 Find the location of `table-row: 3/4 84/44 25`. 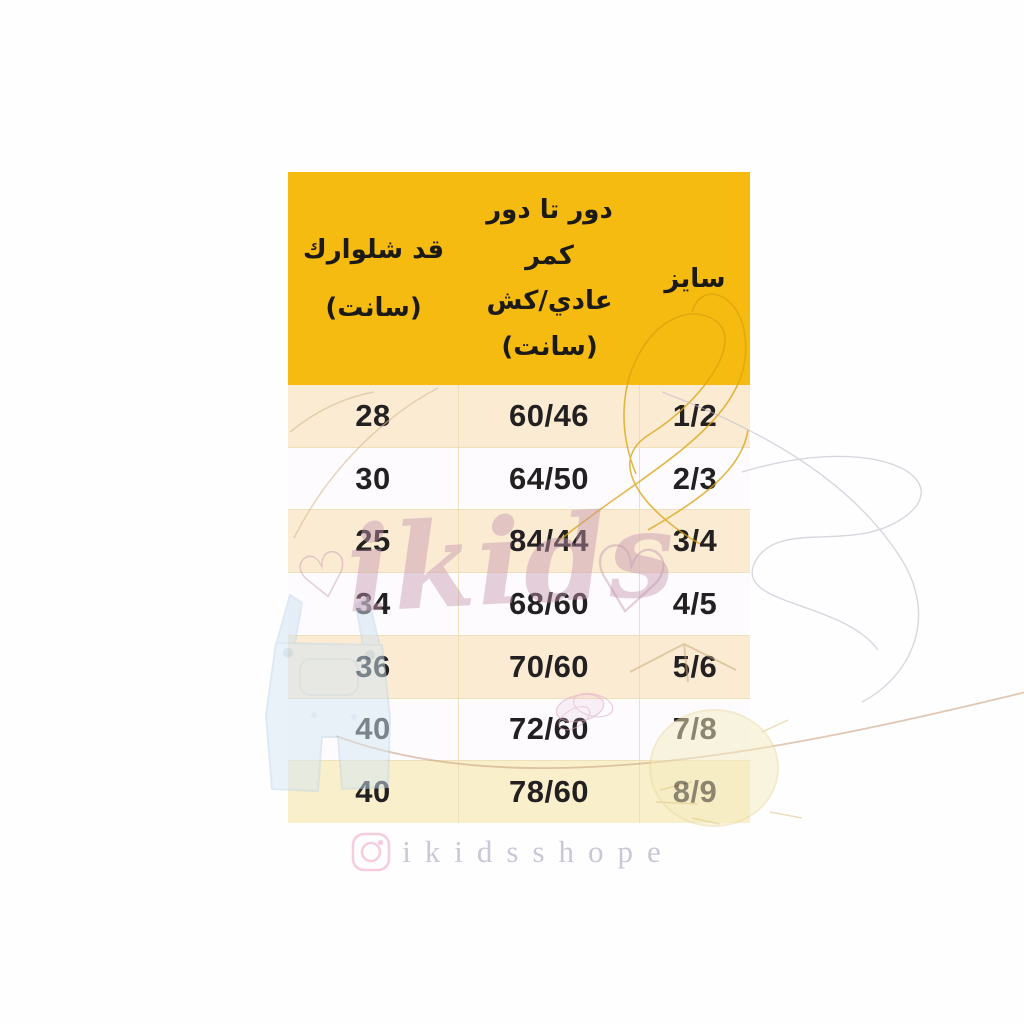

table-row: 3/4 84/44 25 is located at coordinates (519, 541).